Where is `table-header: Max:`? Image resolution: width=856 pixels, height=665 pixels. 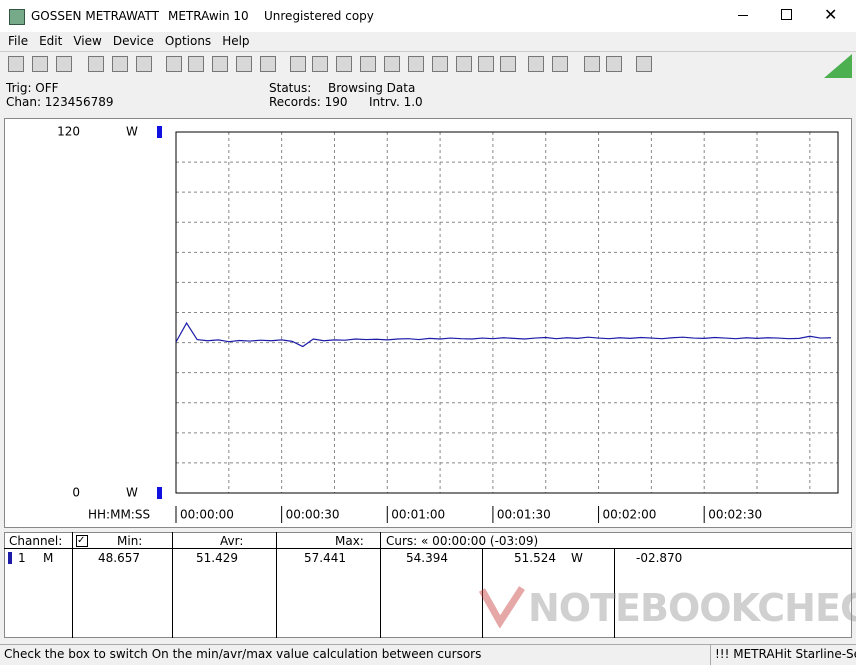 table-header: Max: is located at coordinates (349, 541).